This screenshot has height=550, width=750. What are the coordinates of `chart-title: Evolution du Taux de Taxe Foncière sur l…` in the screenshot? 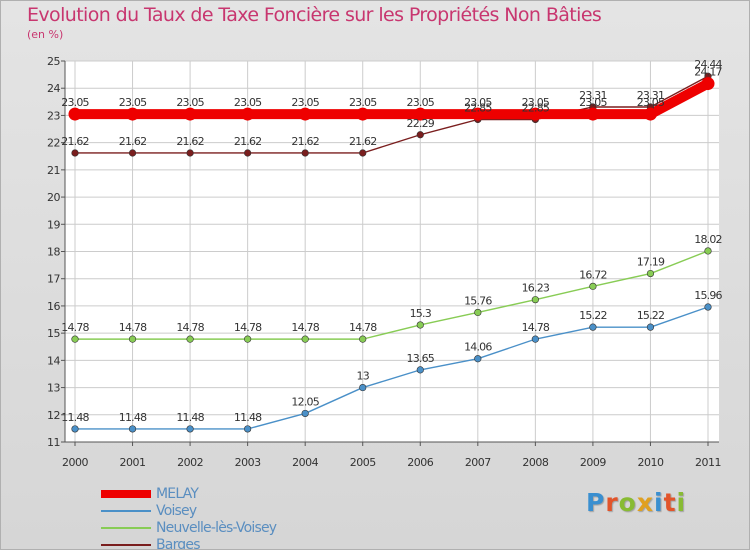 It's located at (314, 15).